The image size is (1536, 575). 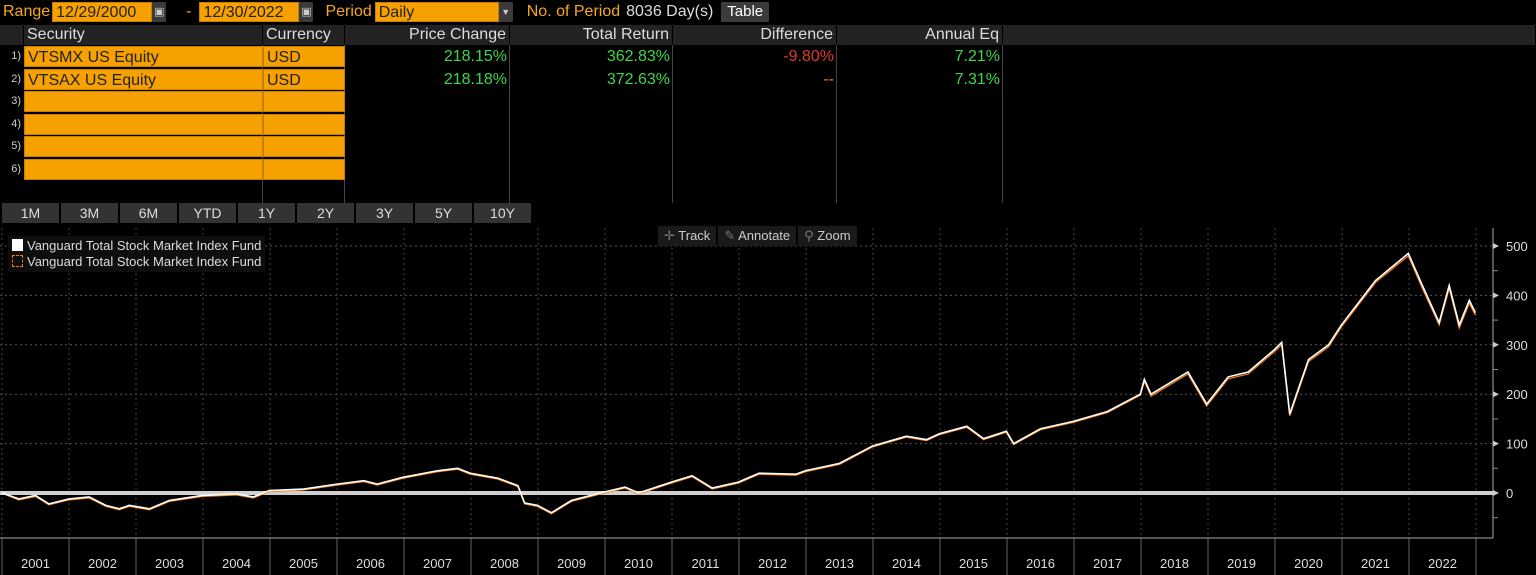 What do you see at coordinates (1269, 35) in the screenshot?
I see `header-filler` at bounding box center [1269, 35].